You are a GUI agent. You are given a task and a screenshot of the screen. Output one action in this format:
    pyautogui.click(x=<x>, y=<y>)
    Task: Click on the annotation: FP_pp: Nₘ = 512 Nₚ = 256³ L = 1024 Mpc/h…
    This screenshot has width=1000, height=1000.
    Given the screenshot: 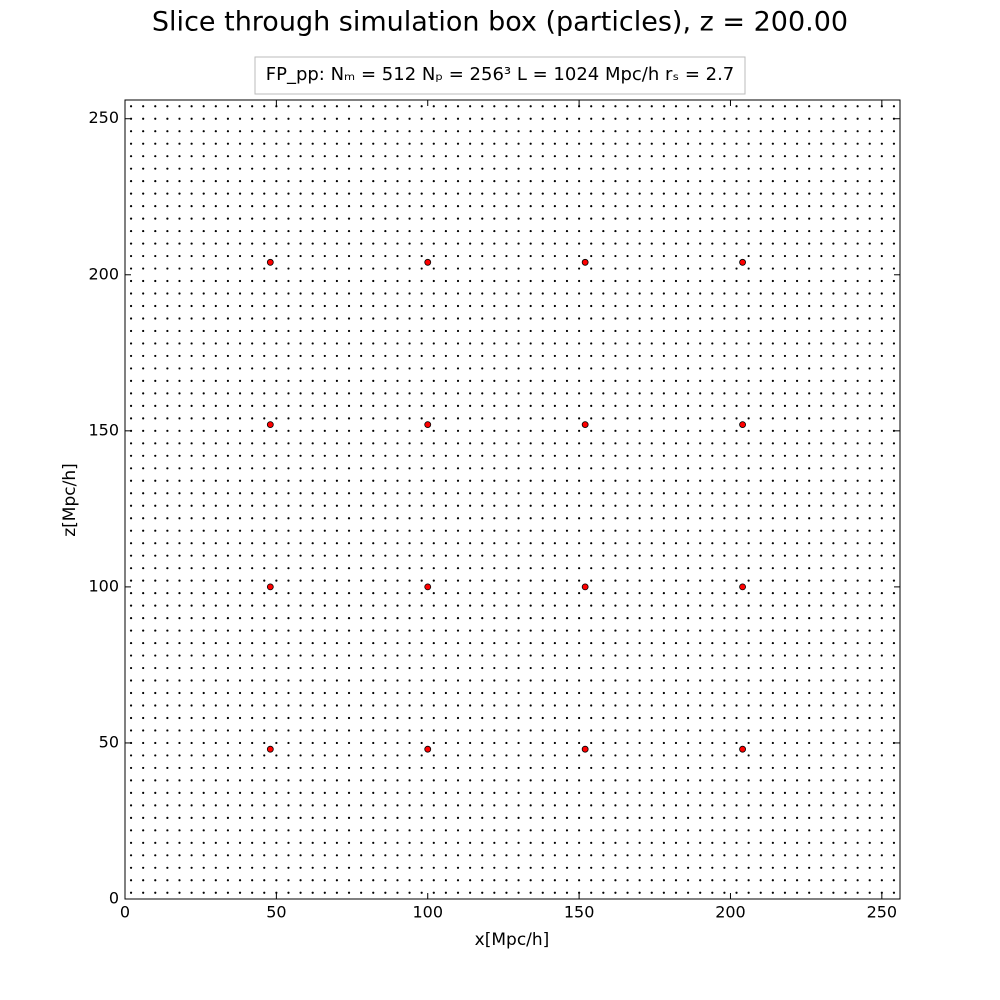 What is the action you would take?
    pyautogui.click(x=500, y=74)
    